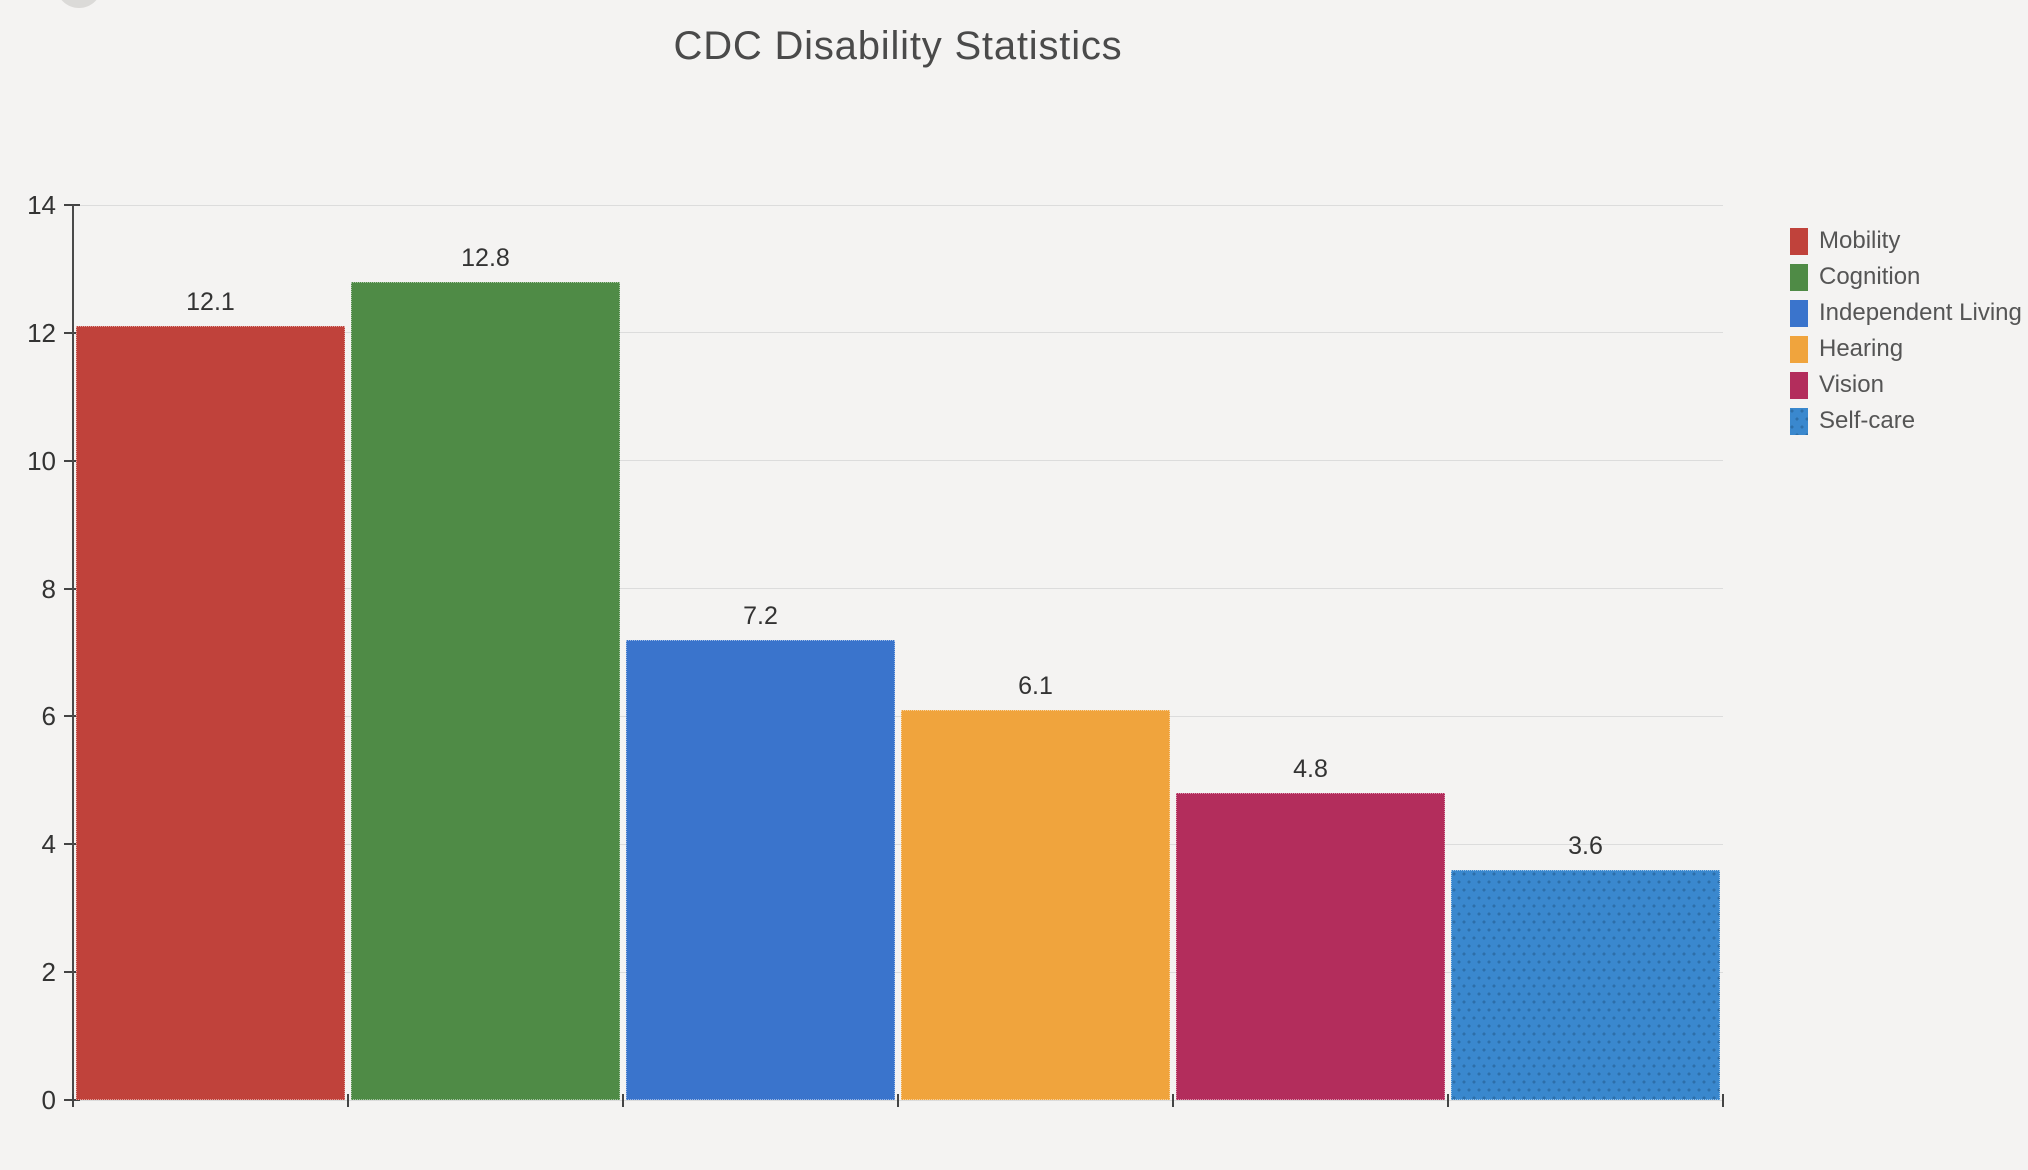  I want to click on bar-value-label-3: 7.2, so click(760, 615).